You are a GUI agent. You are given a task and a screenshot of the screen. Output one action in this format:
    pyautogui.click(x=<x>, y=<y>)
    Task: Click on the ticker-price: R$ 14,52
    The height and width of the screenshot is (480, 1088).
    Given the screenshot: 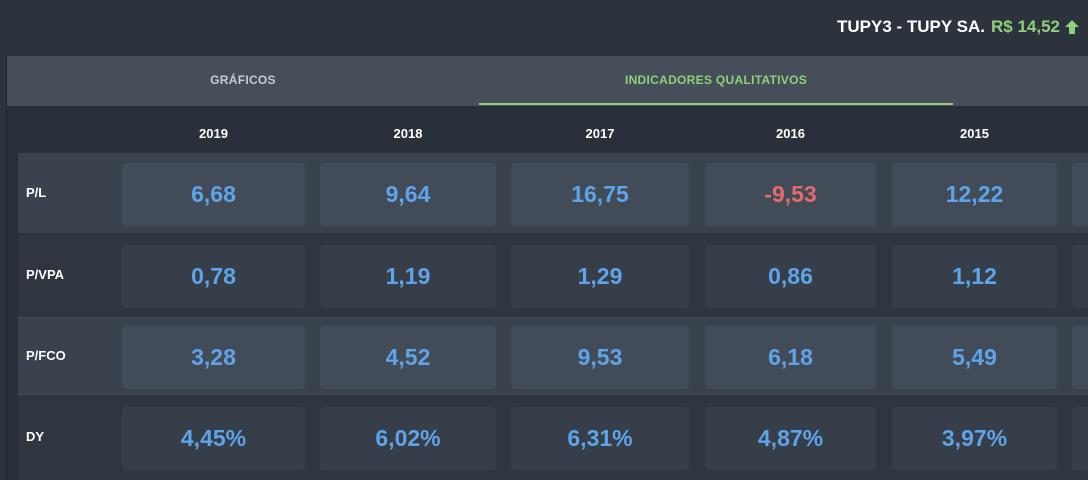 What is the action you would take?
    pyautogui.click(x=1025, y=26)
    